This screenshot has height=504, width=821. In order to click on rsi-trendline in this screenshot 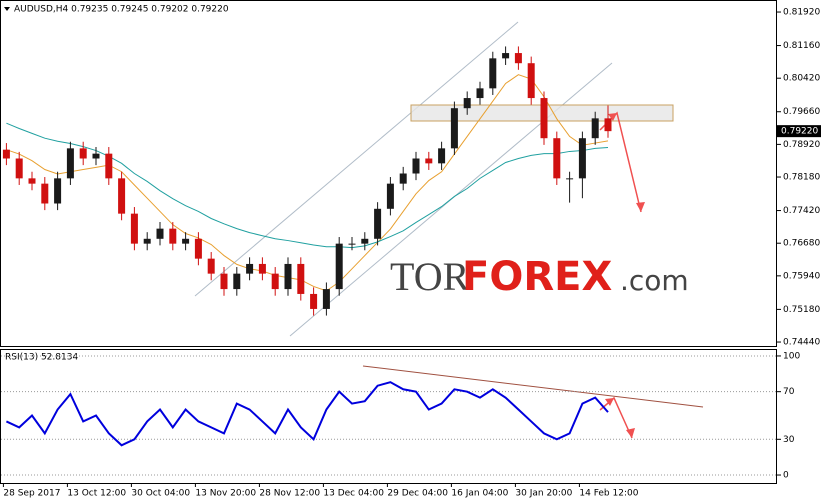, I will do `click(533, 386)`.